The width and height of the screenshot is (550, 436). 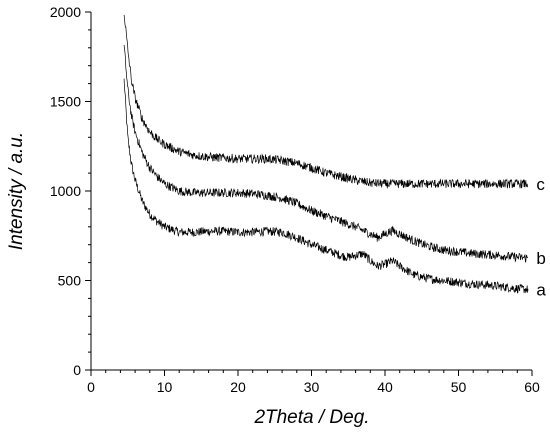 What do you see at coordinates (165, 387) in the screenshot?
I see `x-tick-label: 10` at bounding box center [165, 387].